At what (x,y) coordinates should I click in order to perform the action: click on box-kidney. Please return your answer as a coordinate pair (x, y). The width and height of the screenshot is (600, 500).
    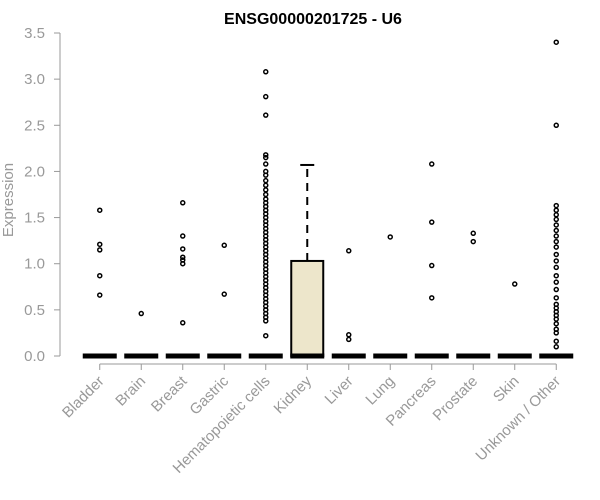
    Looking at the image, I should click on (307, 261).